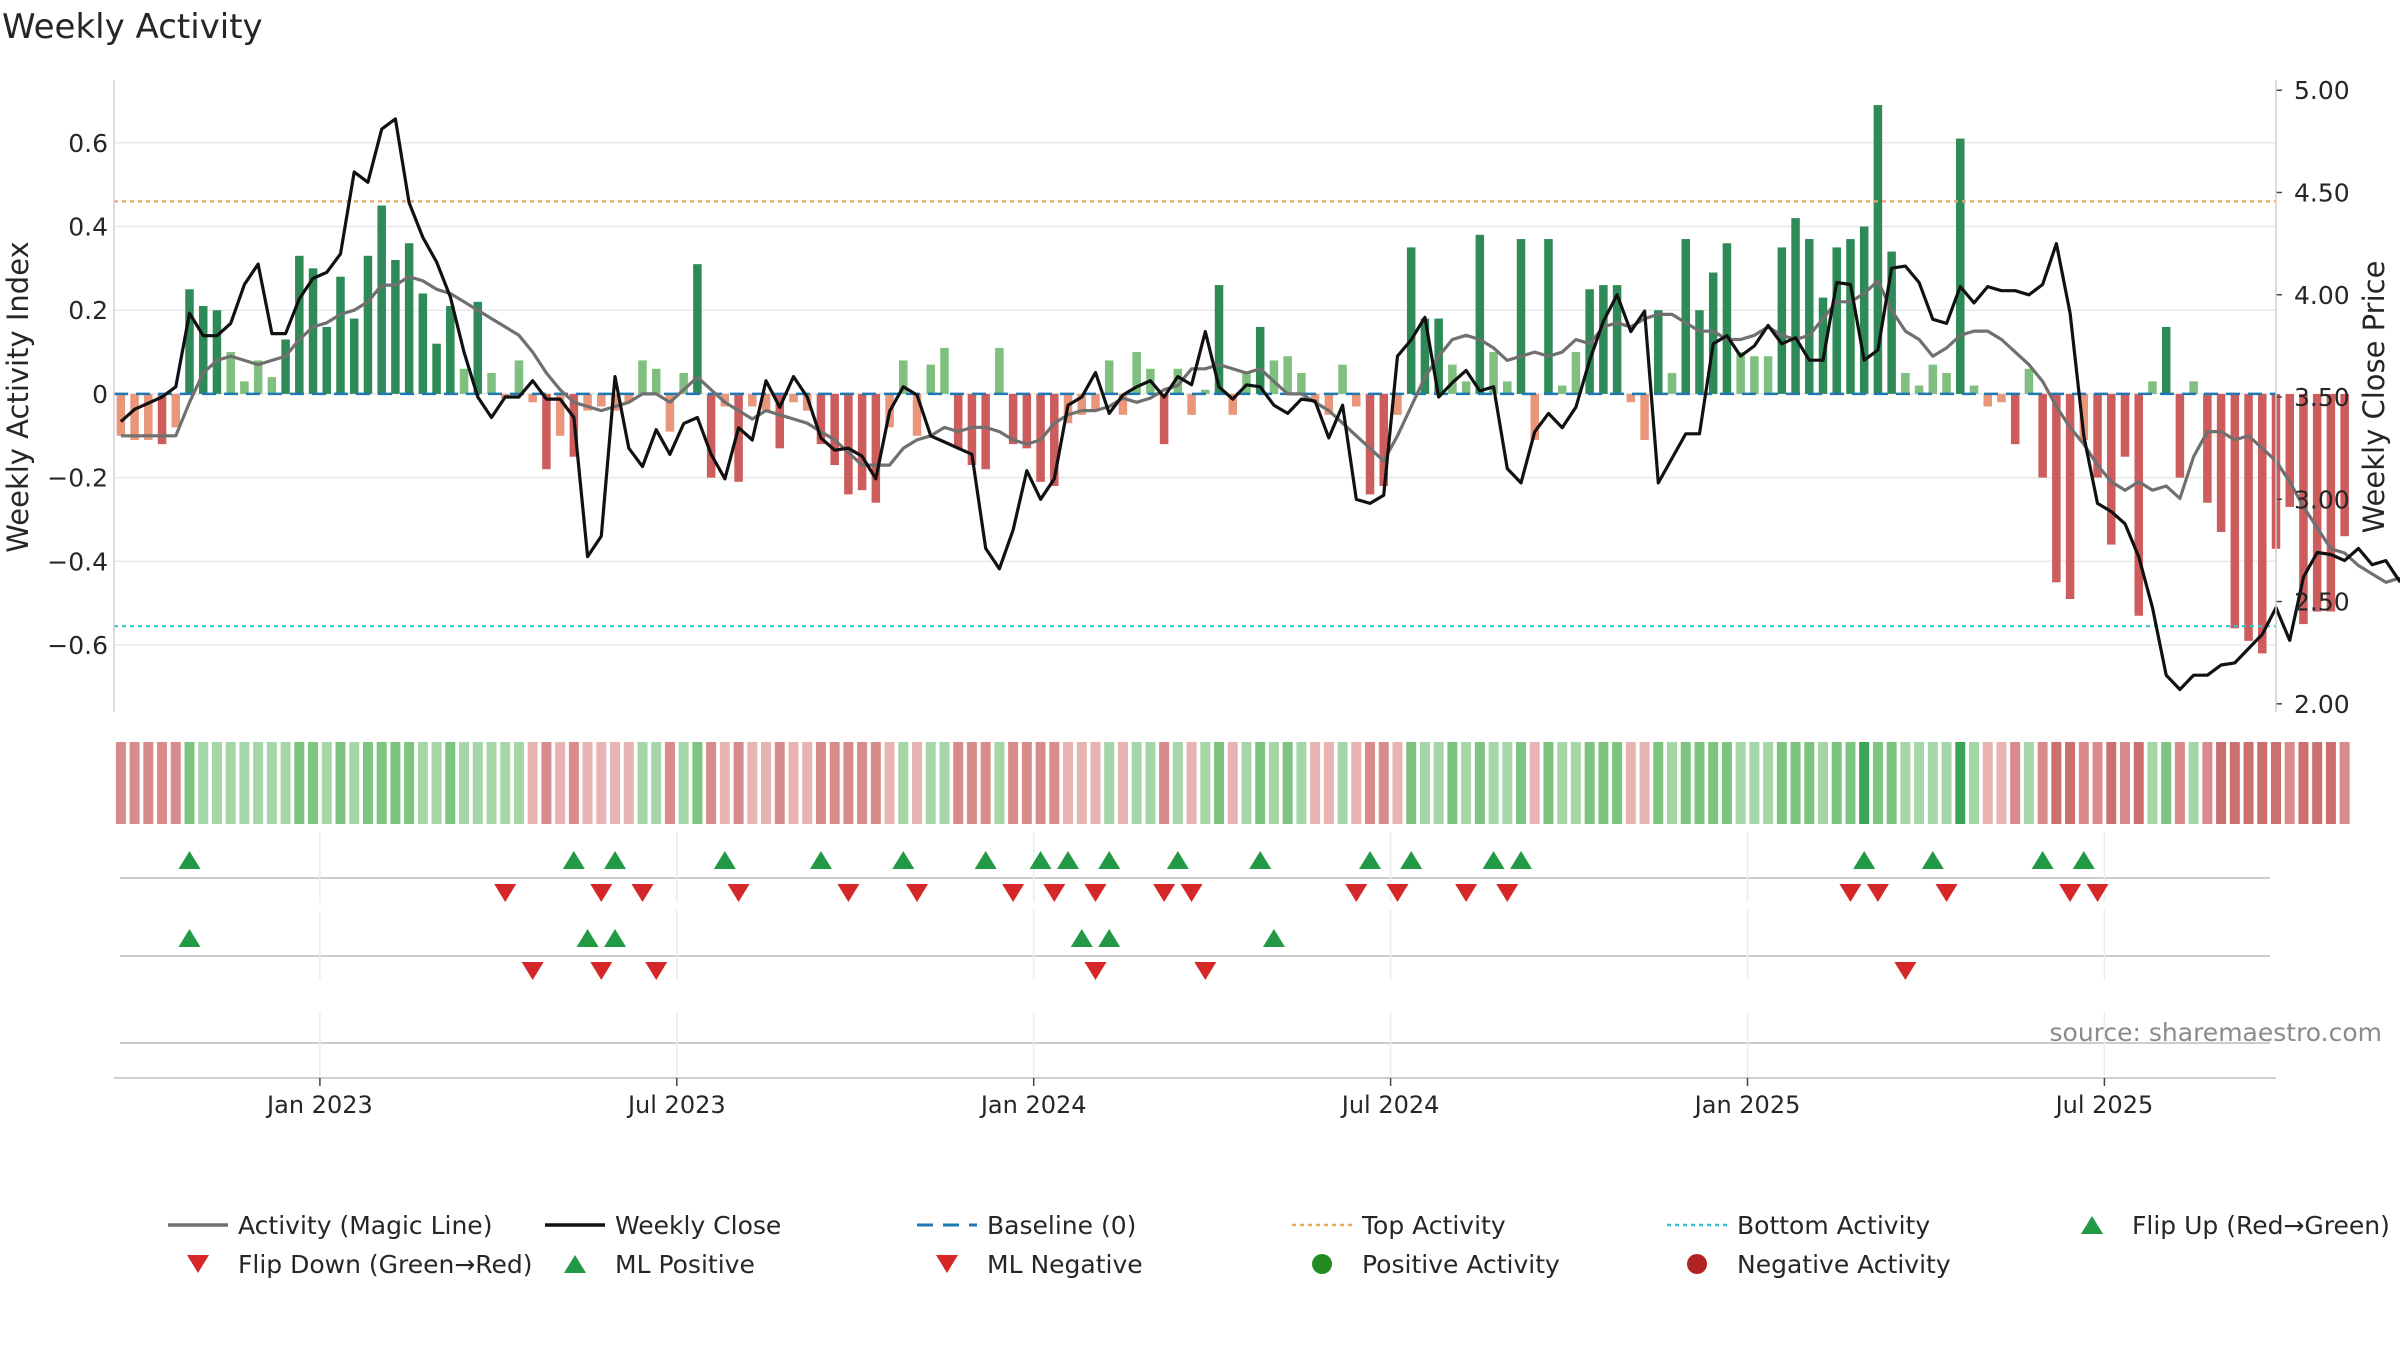 This screenshot has height=1350, width=2400. Describe the element at coordinates (1195, 906) in the screenshot. I see `signal-markers` at that location.